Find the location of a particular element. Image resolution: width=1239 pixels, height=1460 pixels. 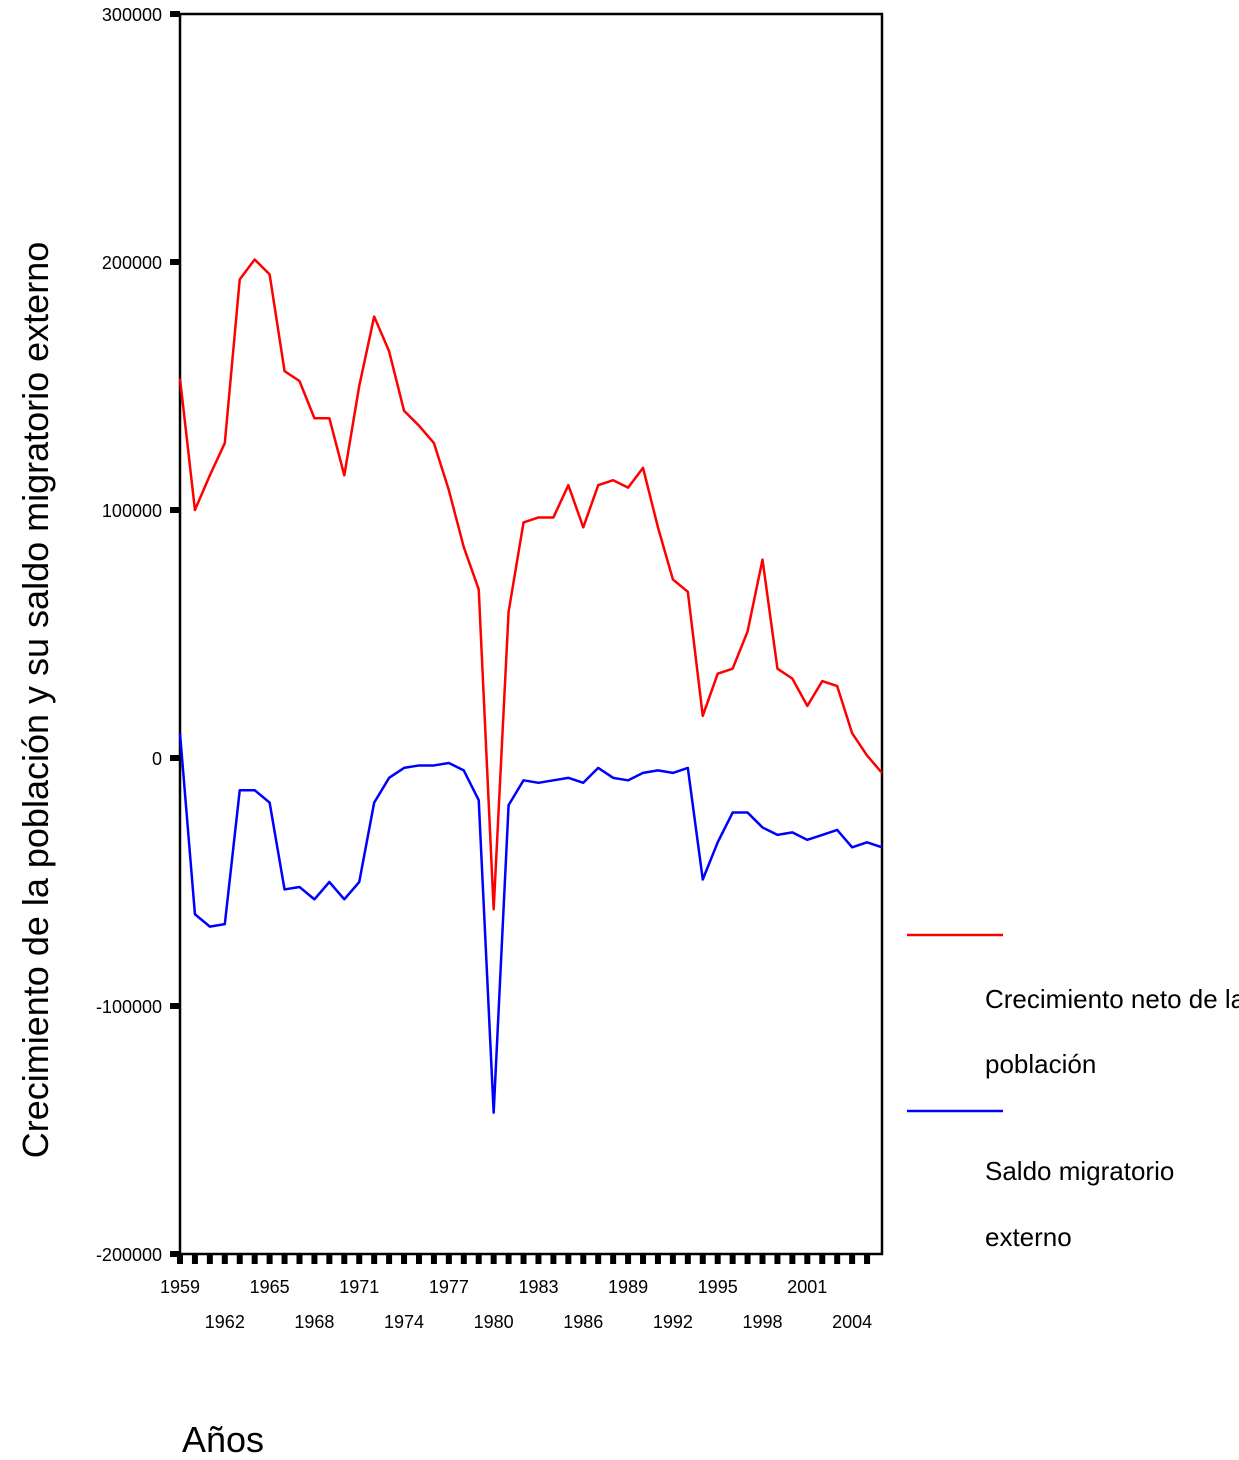

y-tick-label: -200000 is located at coordinates (129, 1255).